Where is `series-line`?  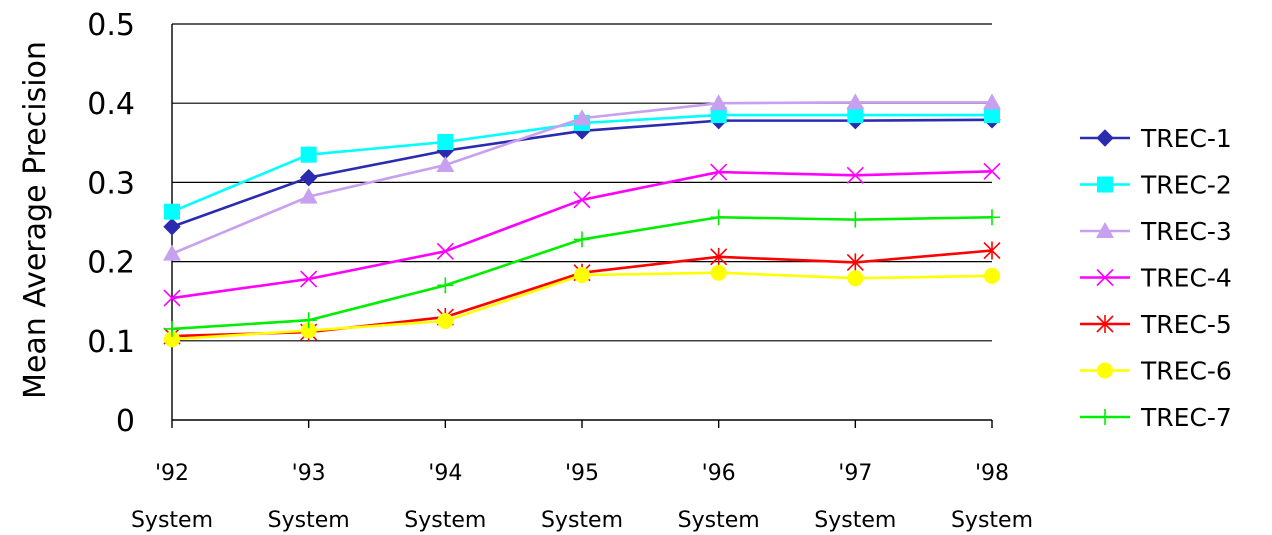
series-line is located at coordinates (582, 293).